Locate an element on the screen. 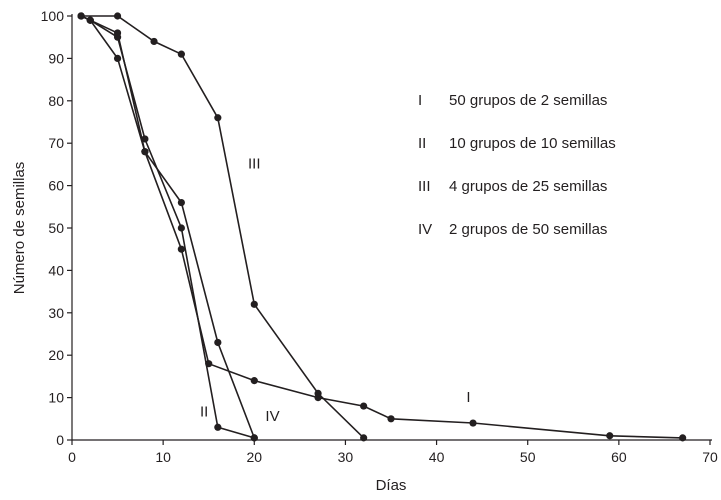 Image resolution: width=721 pixels, height=500 pixels. y-tick-label: 50 is located at coordinates (56, 228).